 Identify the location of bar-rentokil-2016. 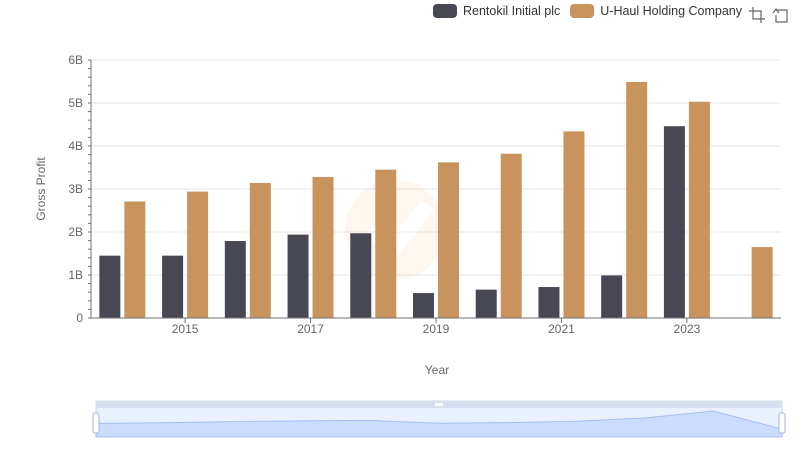
(235, 279).